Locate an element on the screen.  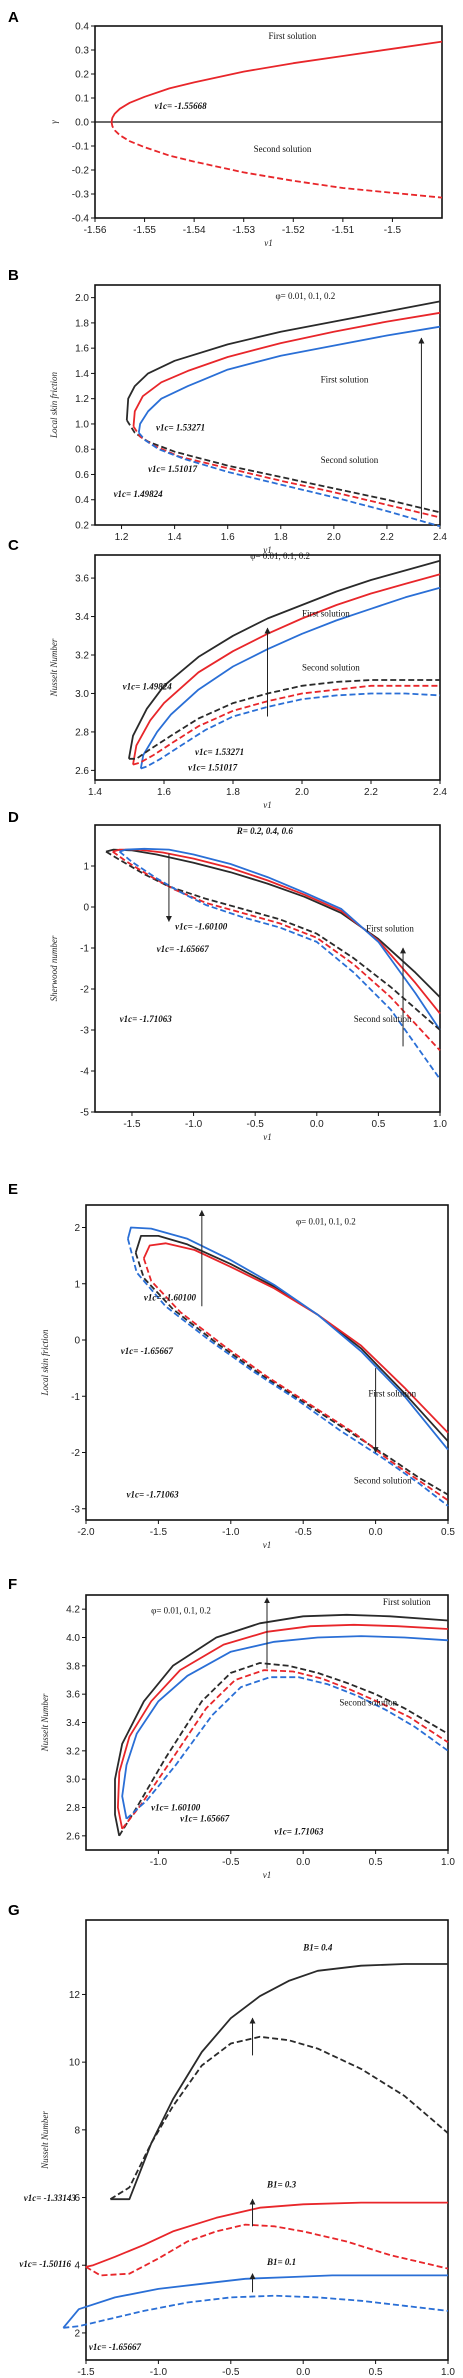
y-tick-label: 2 is located at coordinates (77, 2333).